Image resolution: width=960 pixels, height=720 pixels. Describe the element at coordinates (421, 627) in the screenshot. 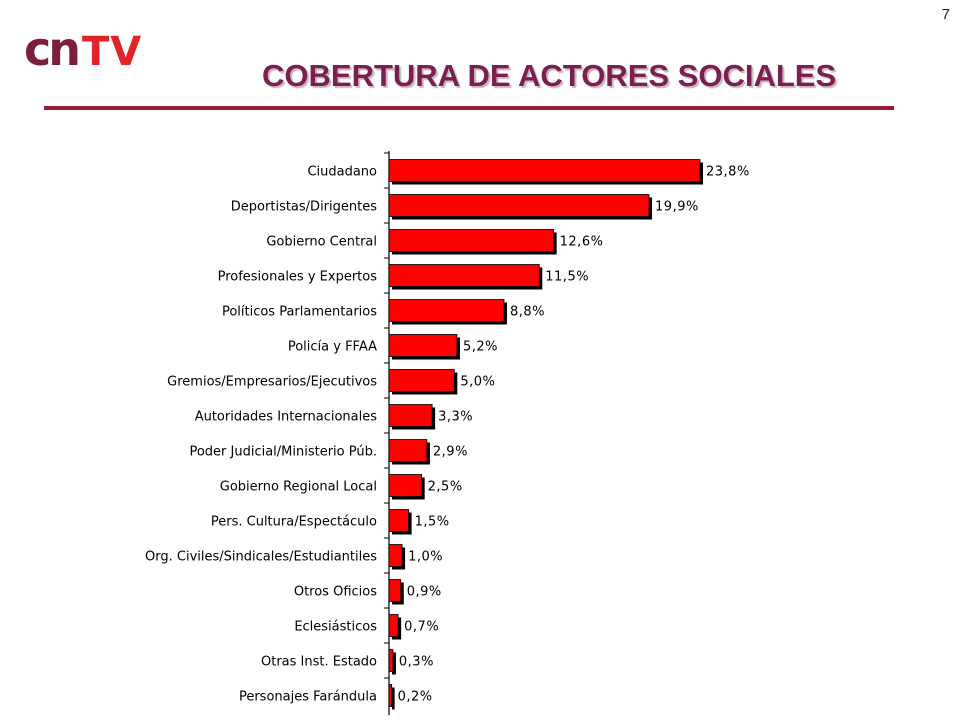

I see `data-label: 0,7%` at that location.